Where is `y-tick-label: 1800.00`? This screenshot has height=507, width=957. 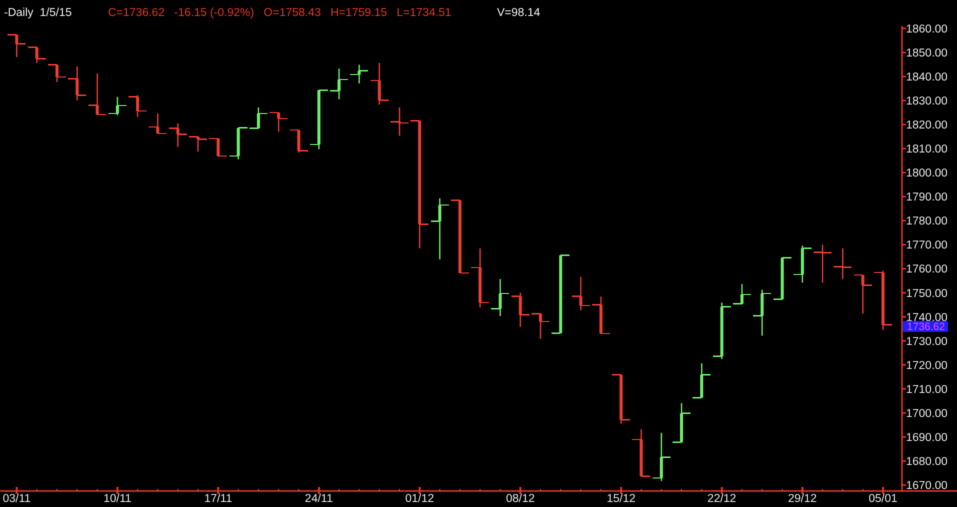
y-tick-label: 1800.00 is located at coordinates (927, 174).